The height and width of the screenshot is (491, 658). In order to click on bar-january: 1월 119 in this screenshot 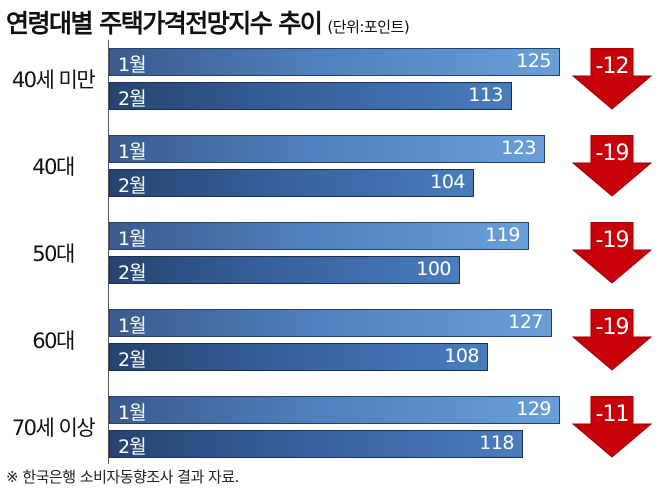, I will do `click(319, 236)`.